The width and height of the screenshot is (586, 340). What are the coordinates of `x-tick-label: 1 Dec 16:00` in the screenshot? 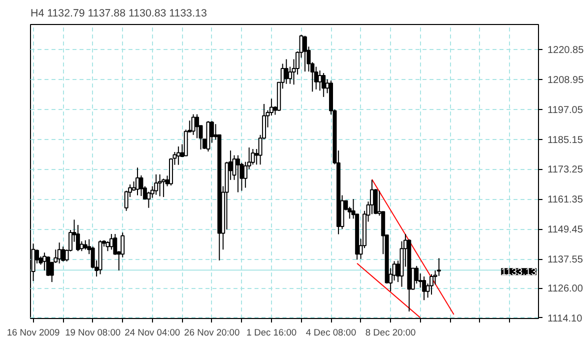 It's located at (271, 333).